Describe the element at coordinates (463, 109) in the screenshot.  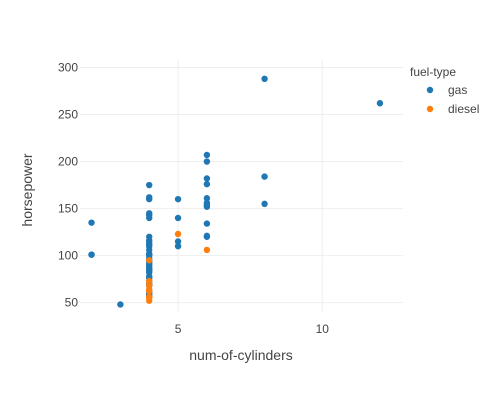
I see `legend-label-diesel: diesel` at that location.